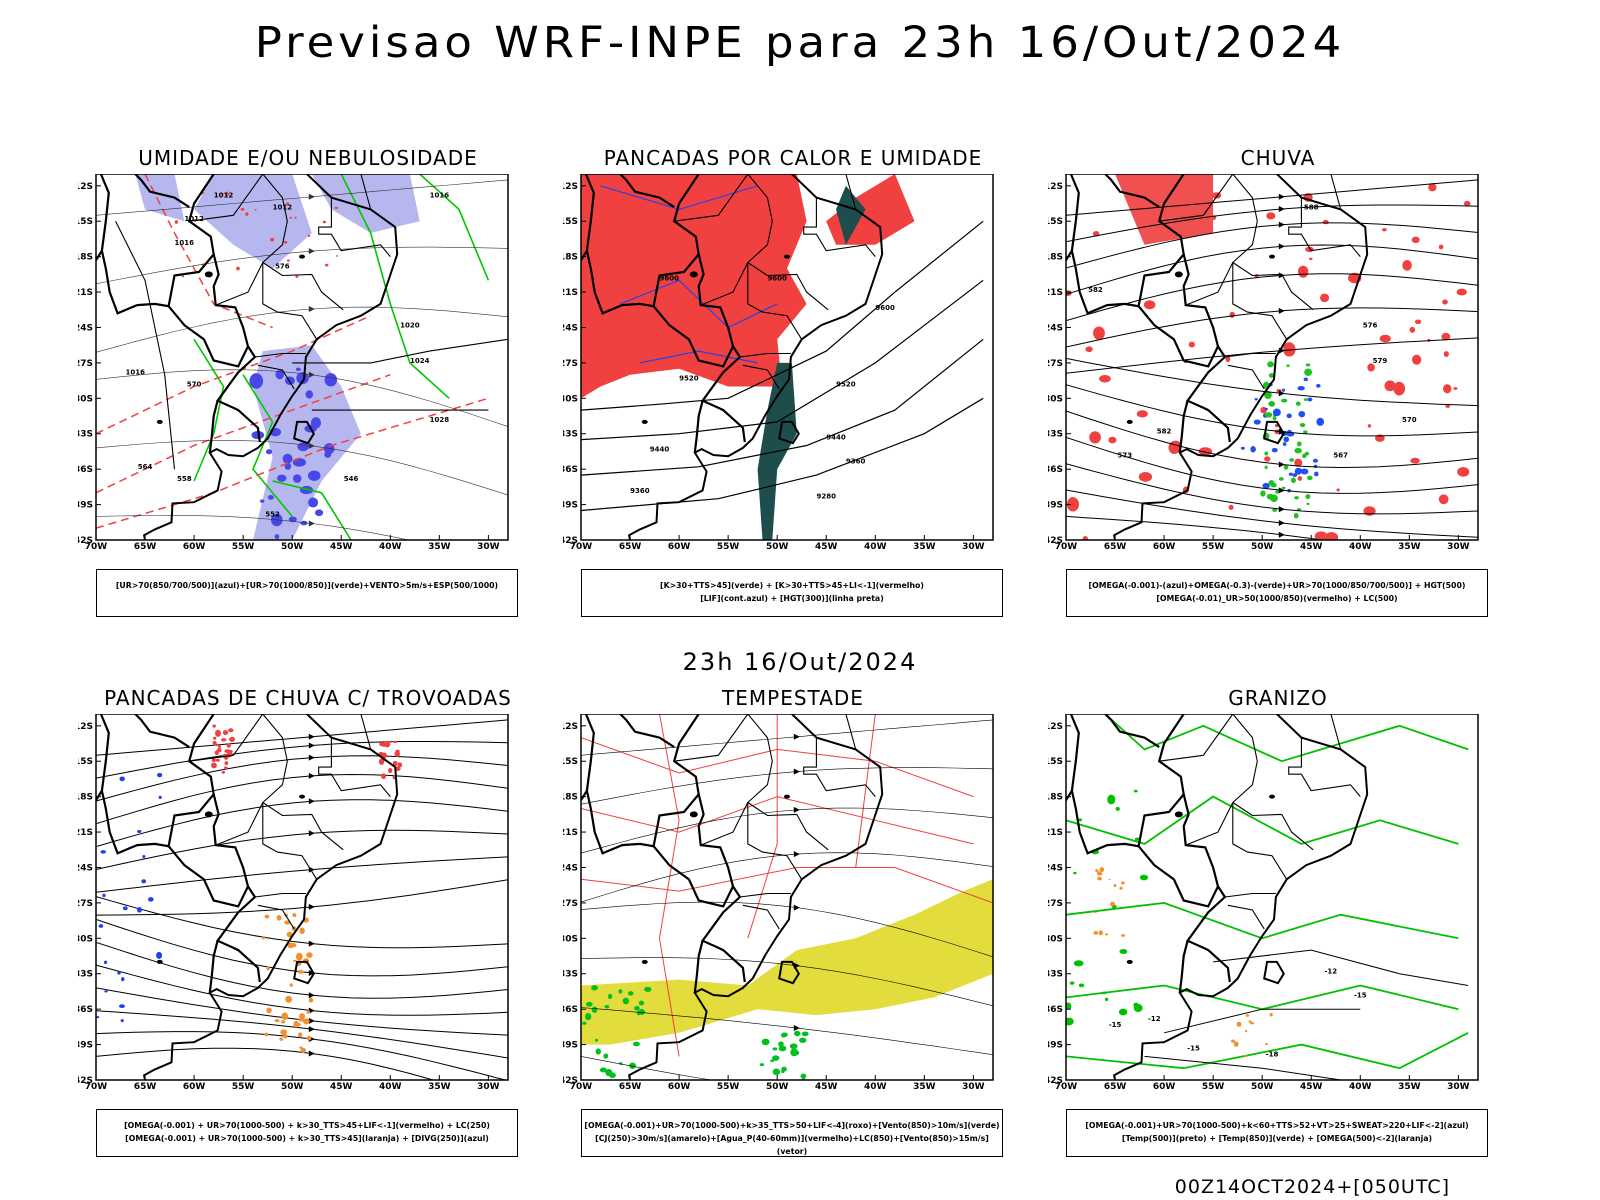 Image resolution: width=1600 pixels, height=1200 pixels. Describe the element at coordinates (299, 462) in the screenshot. I see `humidity-deep-cell` at that location.